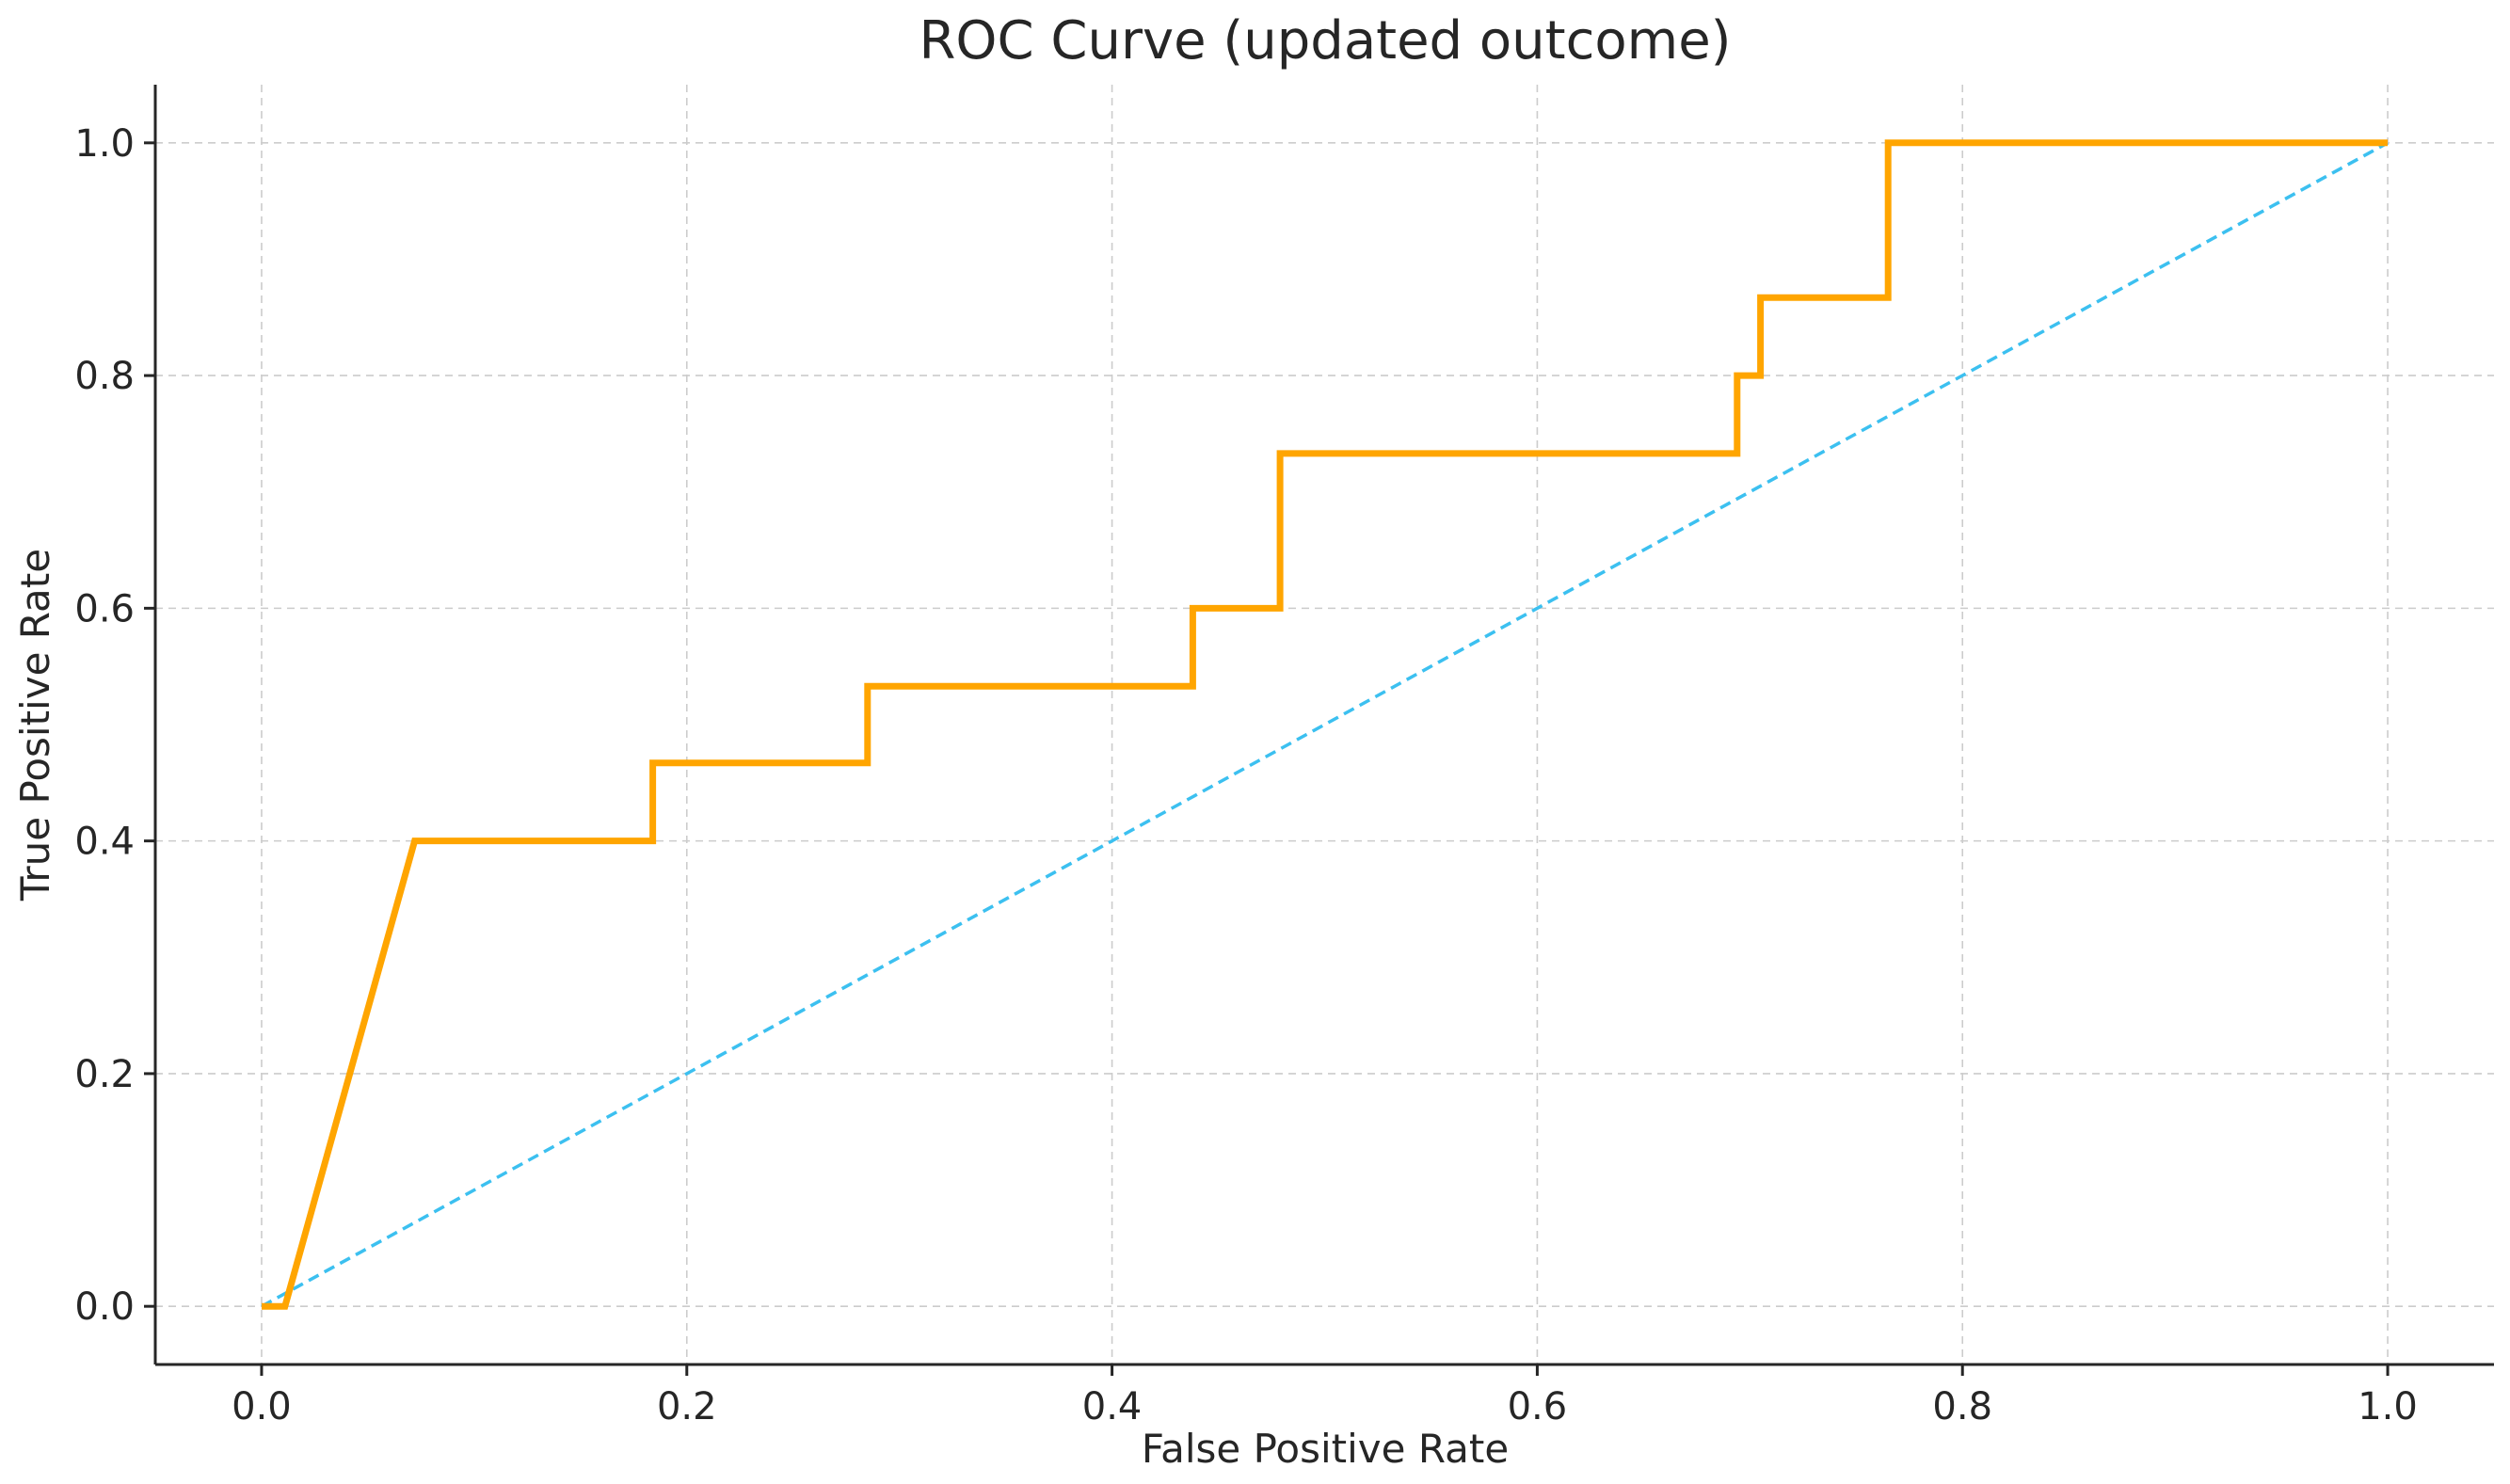 The width and height of the screenshot is (2510, 1484). Describe the element at coordinates (1538, 1406) in the screenshot. I see `x-tick-label: 0.6` at that location.